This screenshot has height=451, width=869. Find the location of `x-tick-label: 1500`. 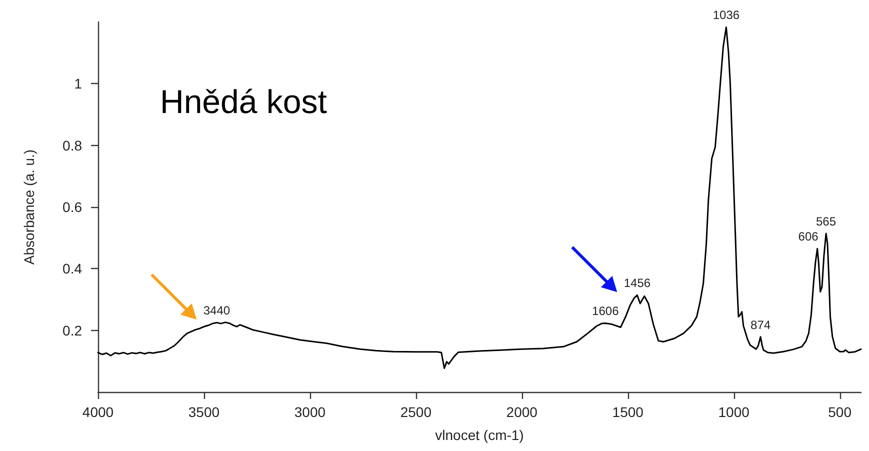

x-tick-label: 1500 is located at coordinates (628, 412).